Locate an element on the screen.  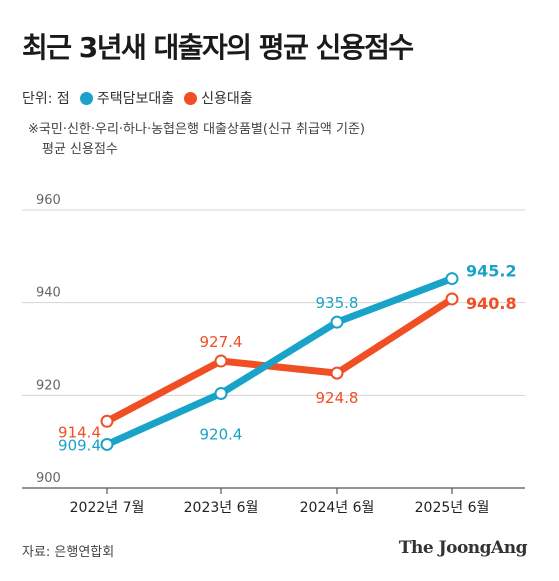
data-label-credit: 924.8 is located at coordinates (337, 398).